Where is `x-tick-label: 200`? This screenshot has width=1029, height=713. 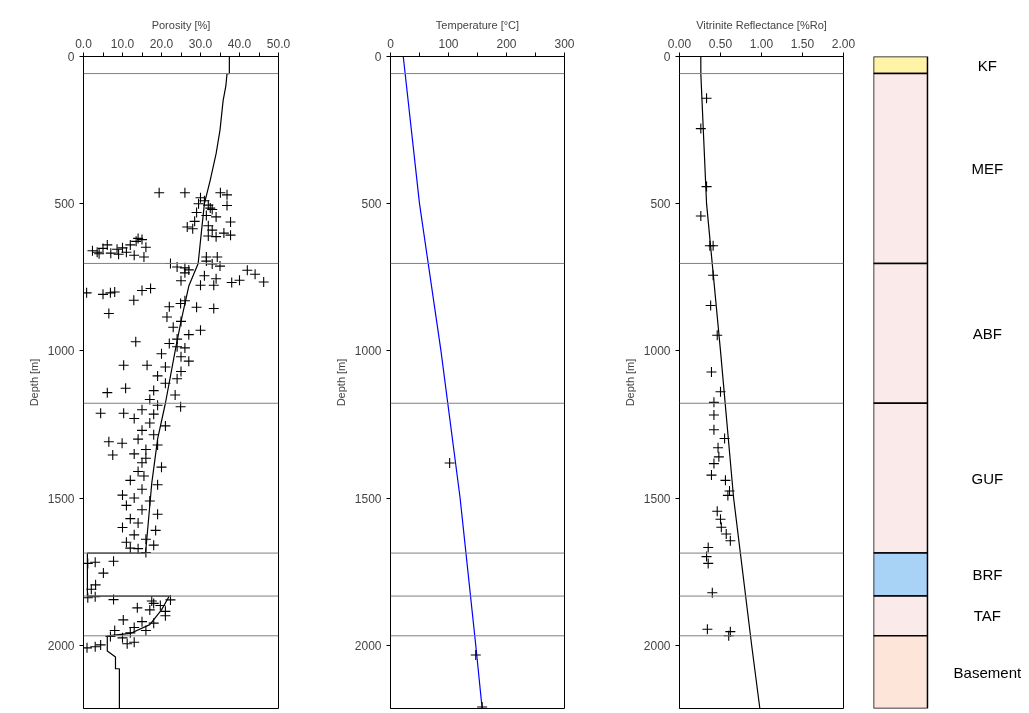
x-tick-label: 200 is located at coordinates (506, 43).